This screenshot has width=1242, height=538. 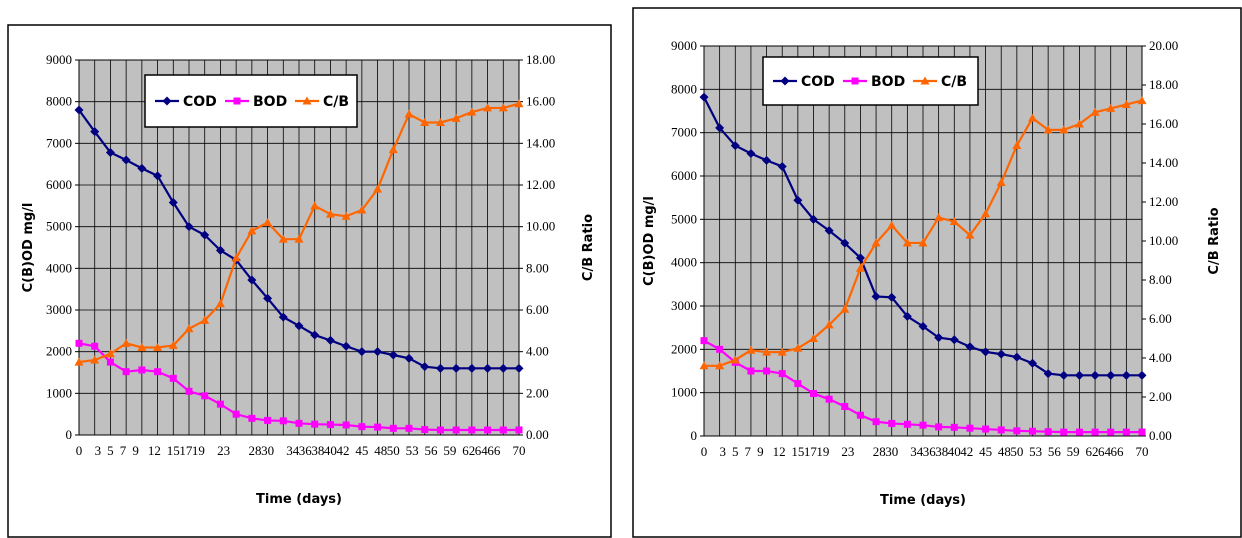 I want to click on x-tick-label: 64, so click(x=482, y=450).